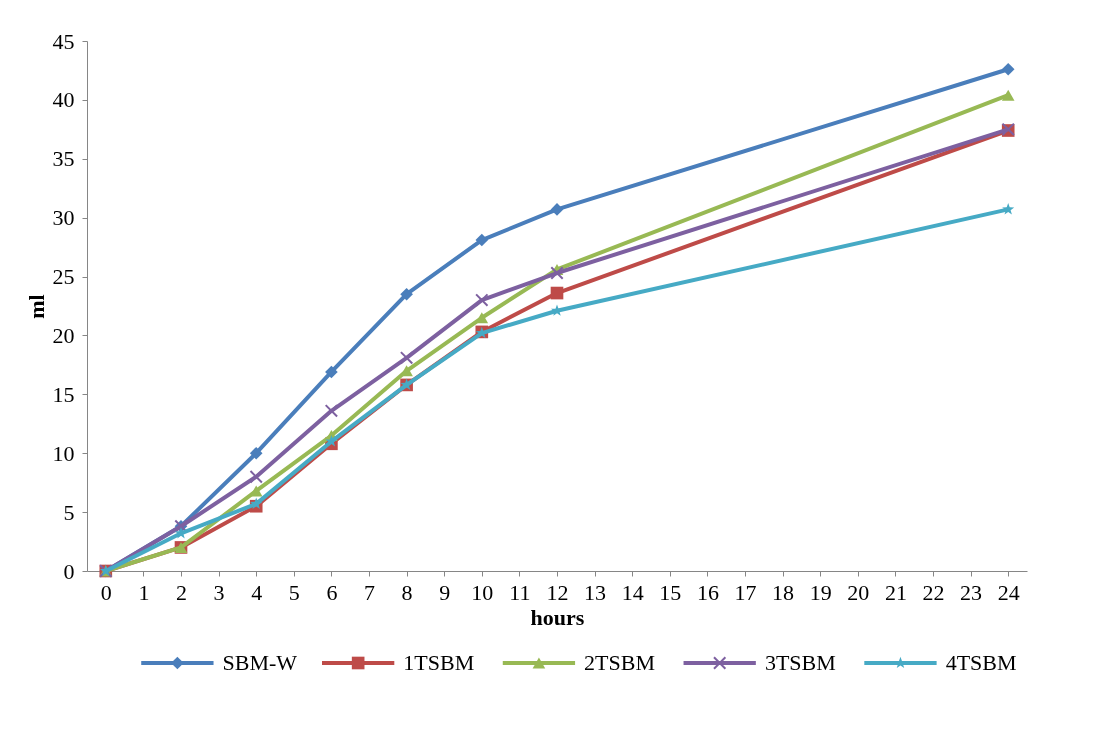 Image resolution: width=1108 pixels, height=749 pixels. Describe the element at coordinates (369, 592) in the screenshot. I see `x-tick-label: 7` at that location.